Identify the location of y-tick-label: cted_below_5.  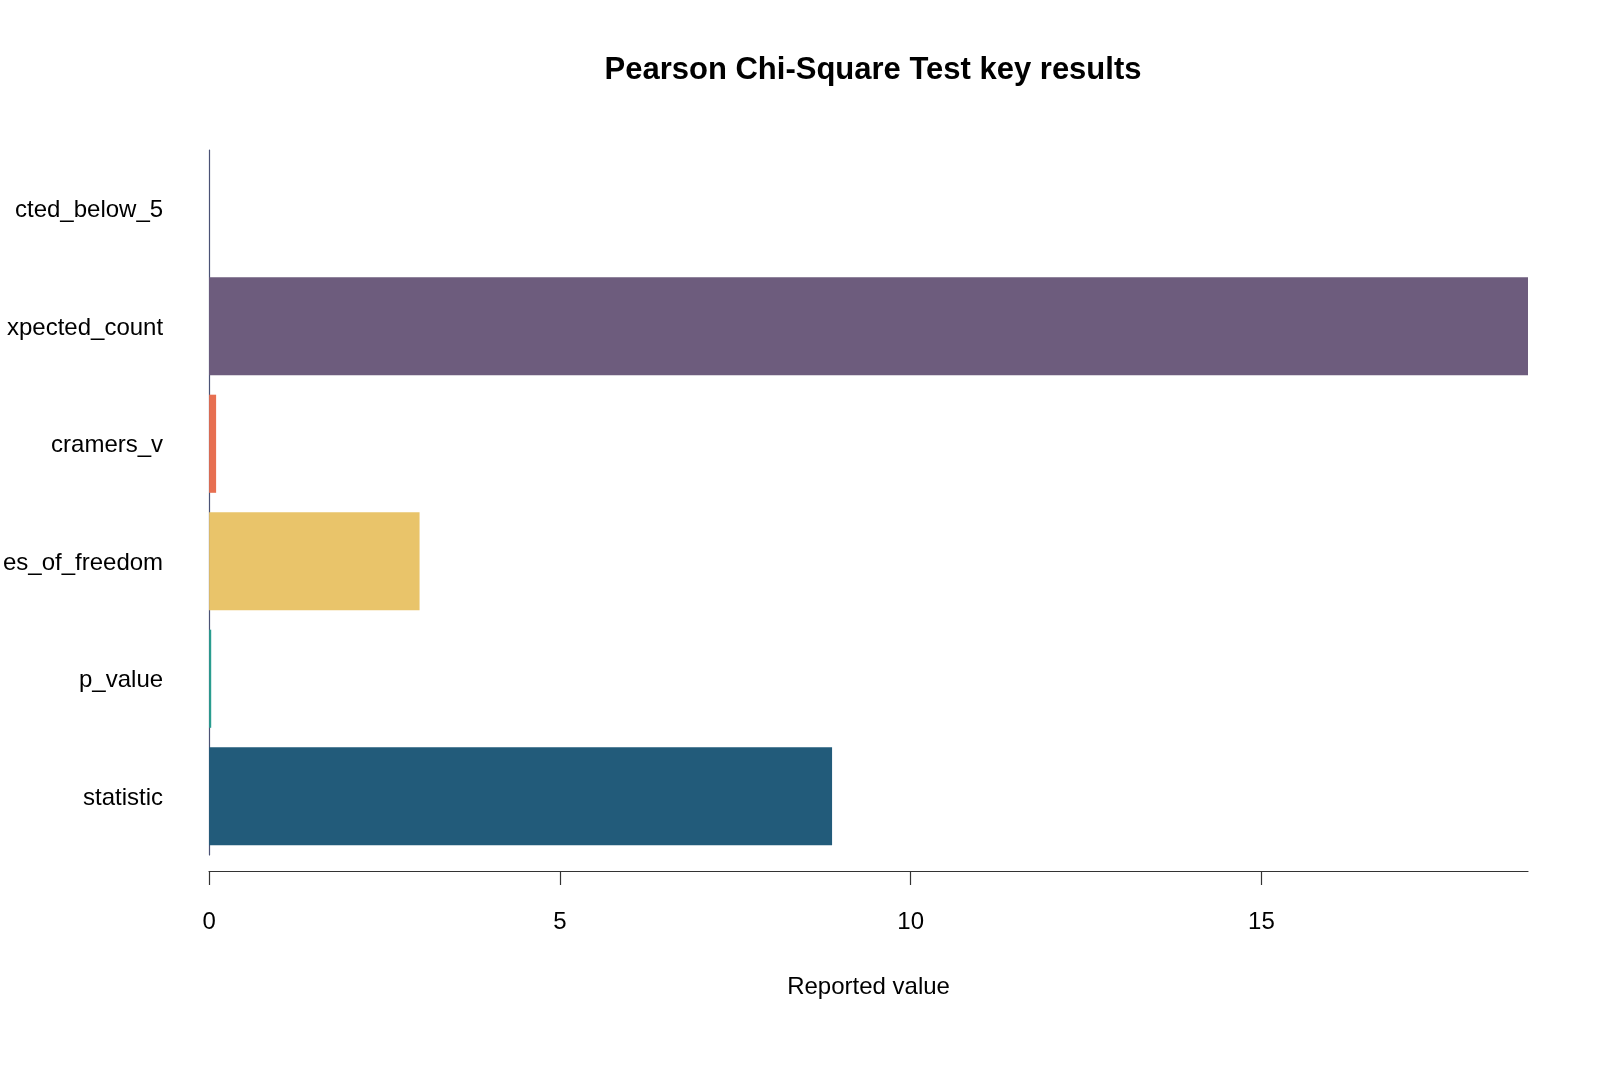
(89, 209).